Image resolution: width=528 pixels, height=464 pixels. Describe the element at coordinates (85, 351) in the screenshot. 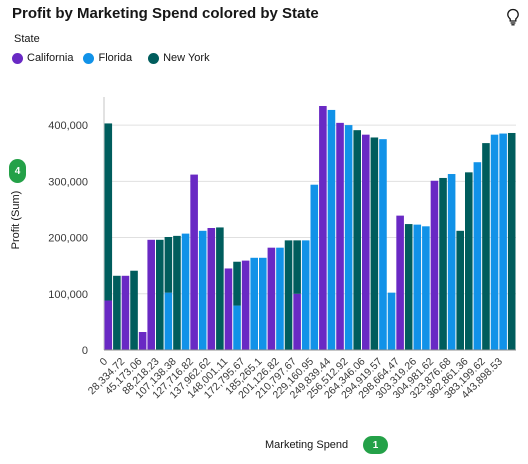

I see `y-tick-label: 0` at that location.